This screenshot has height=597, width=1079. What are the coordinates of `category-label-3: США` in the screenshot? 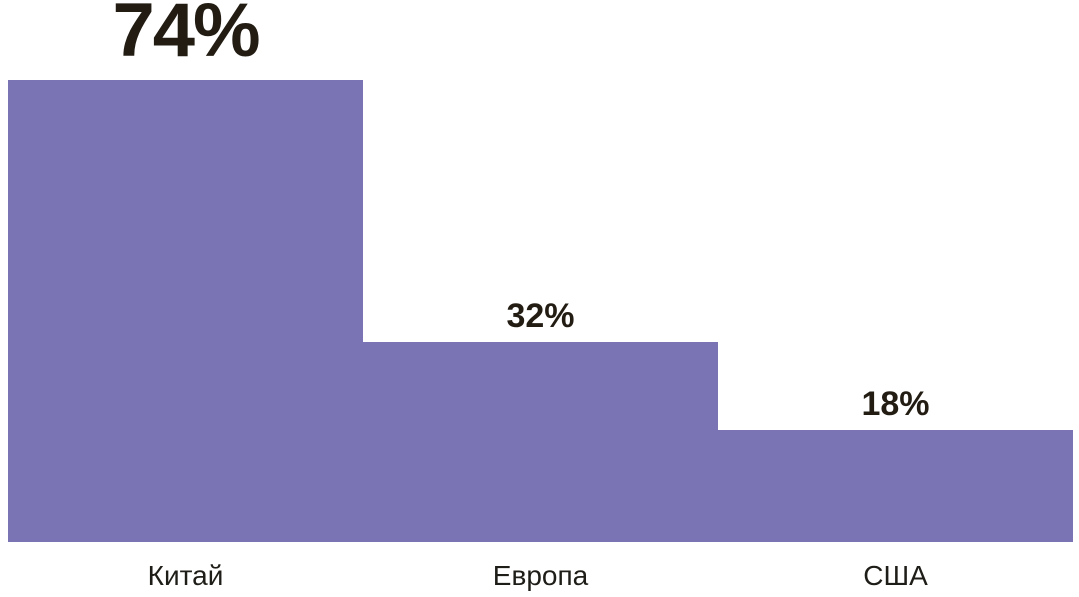 It's located at (895, 575).